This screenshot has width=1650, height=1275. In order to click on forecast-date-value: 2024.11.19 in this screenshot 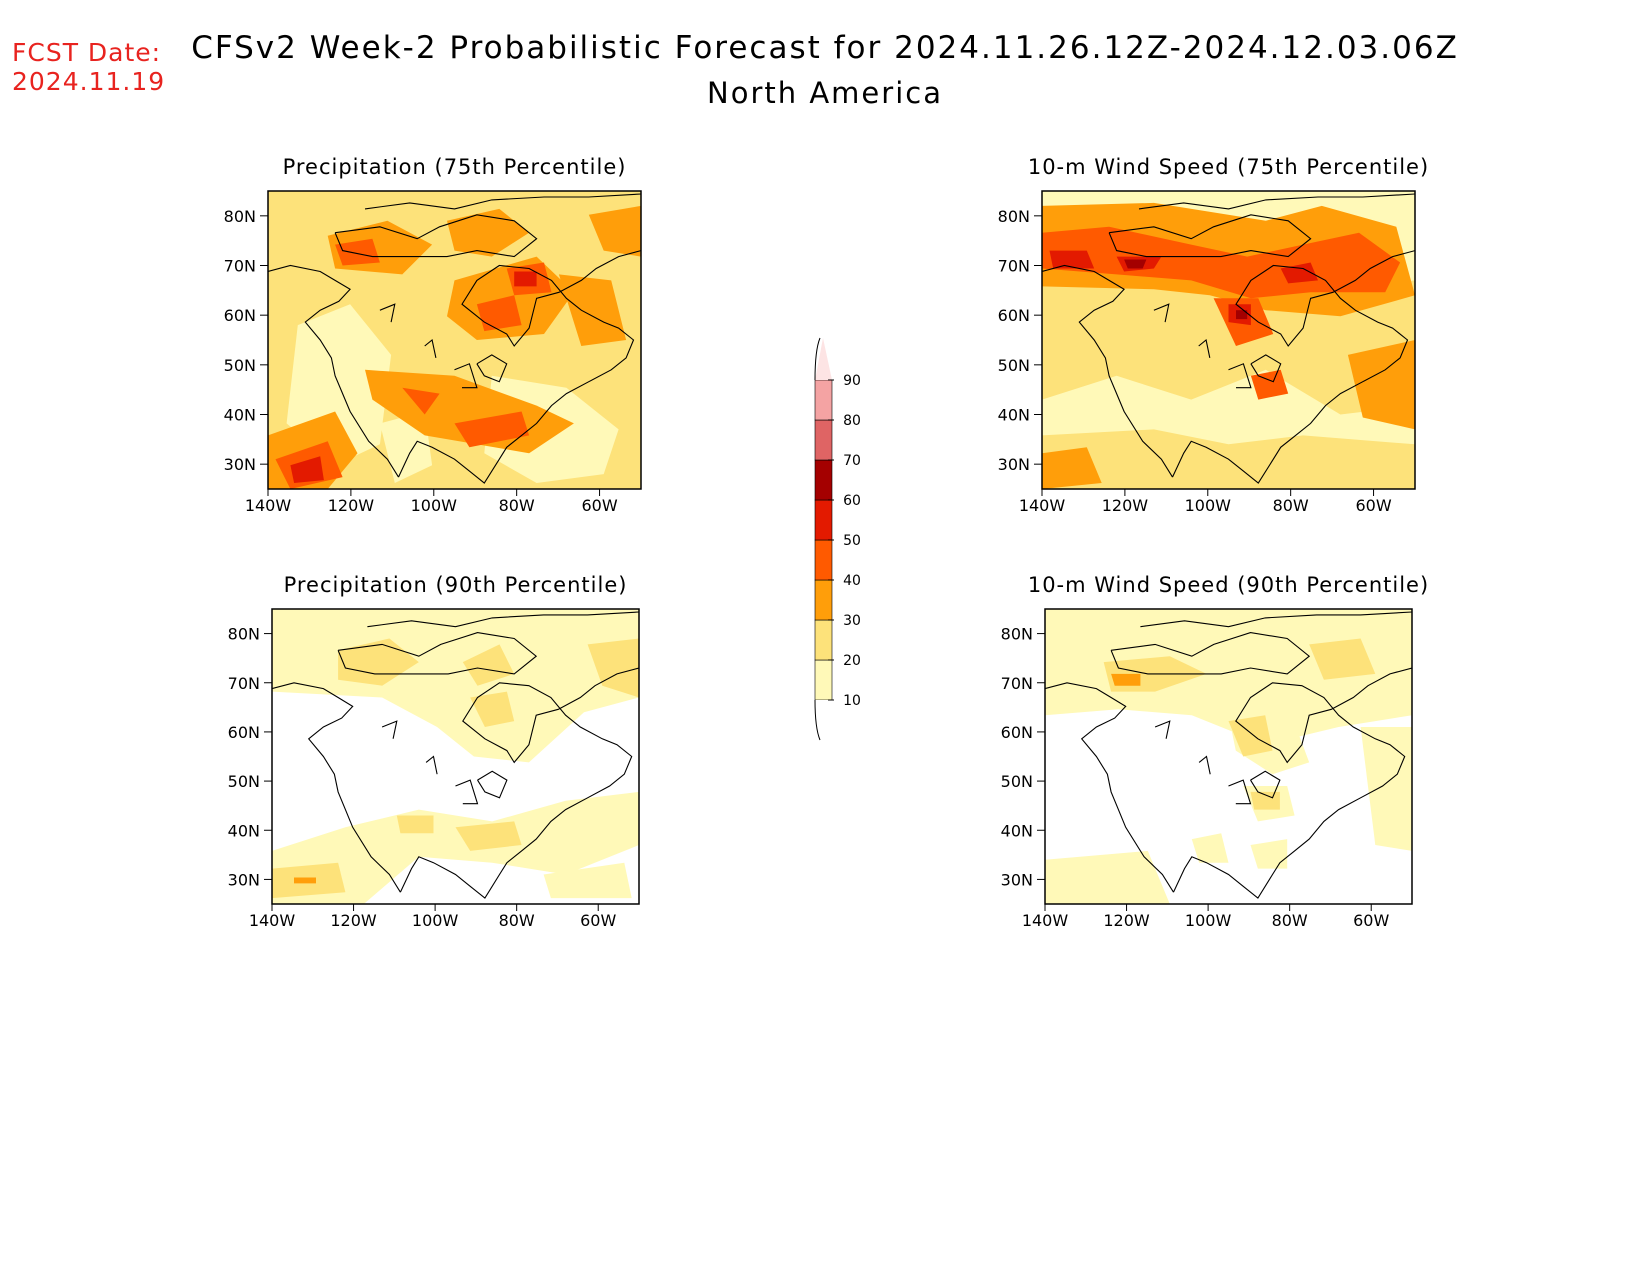, I will do `click(89, 81)`.